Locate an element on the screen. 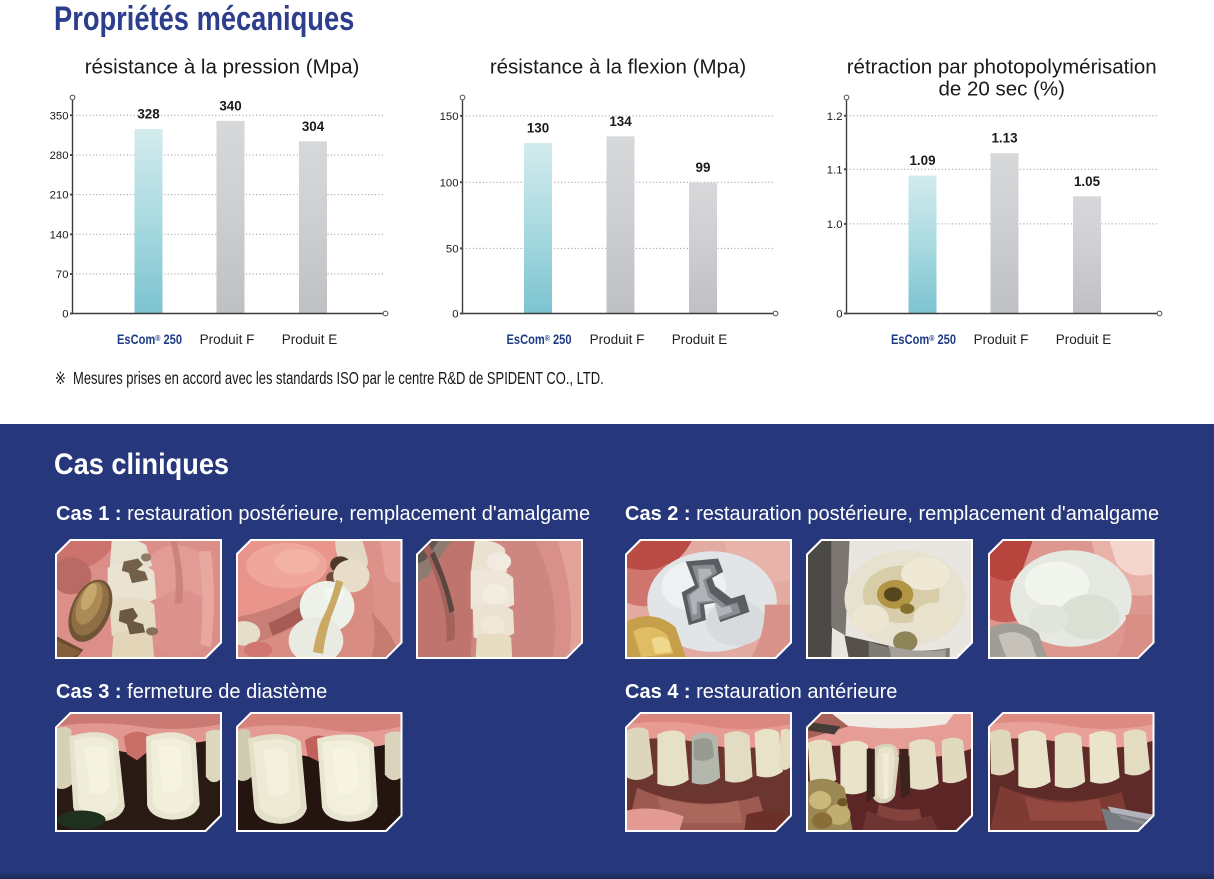 The height and width of the screenshot is (879, 1214). svg-text: 350 is located at coordinates (59, 116).